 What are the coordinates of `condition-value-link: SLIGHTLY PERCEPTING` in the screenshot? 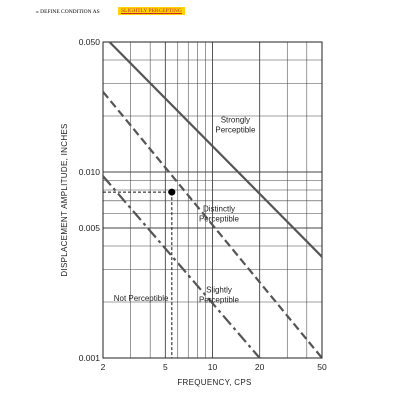 It's located at (151, 11).